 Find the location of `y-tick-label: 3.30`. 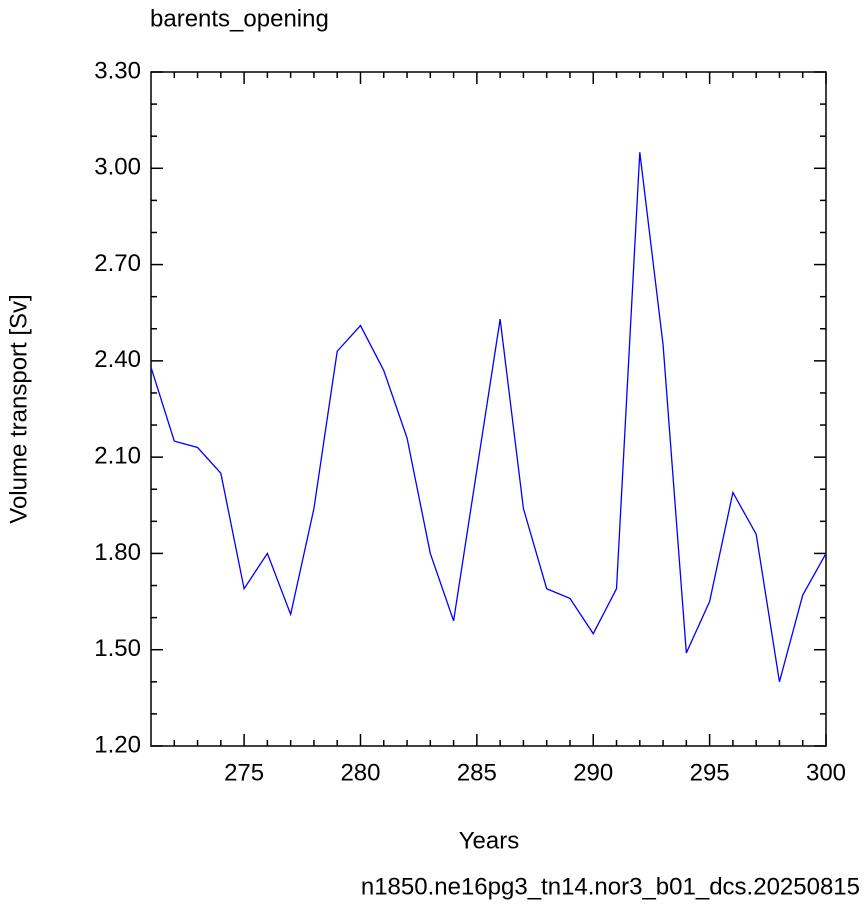

y-tick-label: 3.30 is located at coordinates (117, 70).